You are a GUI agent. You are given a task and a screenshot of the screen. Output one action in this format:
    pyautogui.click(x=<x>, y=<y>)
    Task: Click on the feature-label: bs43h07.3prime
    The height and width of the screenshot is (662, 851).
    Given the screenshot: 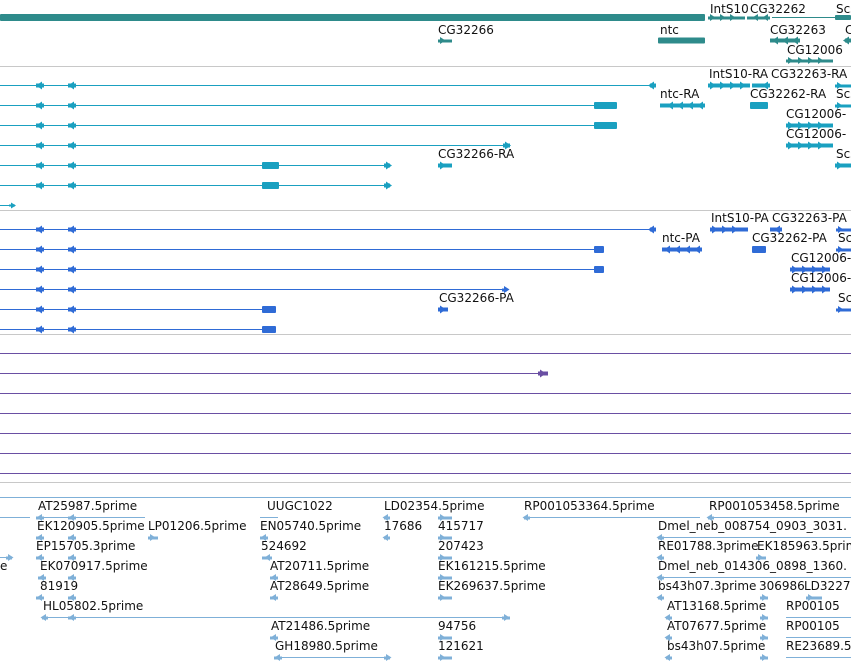 What is the action you would take?
    pyautogui.click(x=707, y=586)
    